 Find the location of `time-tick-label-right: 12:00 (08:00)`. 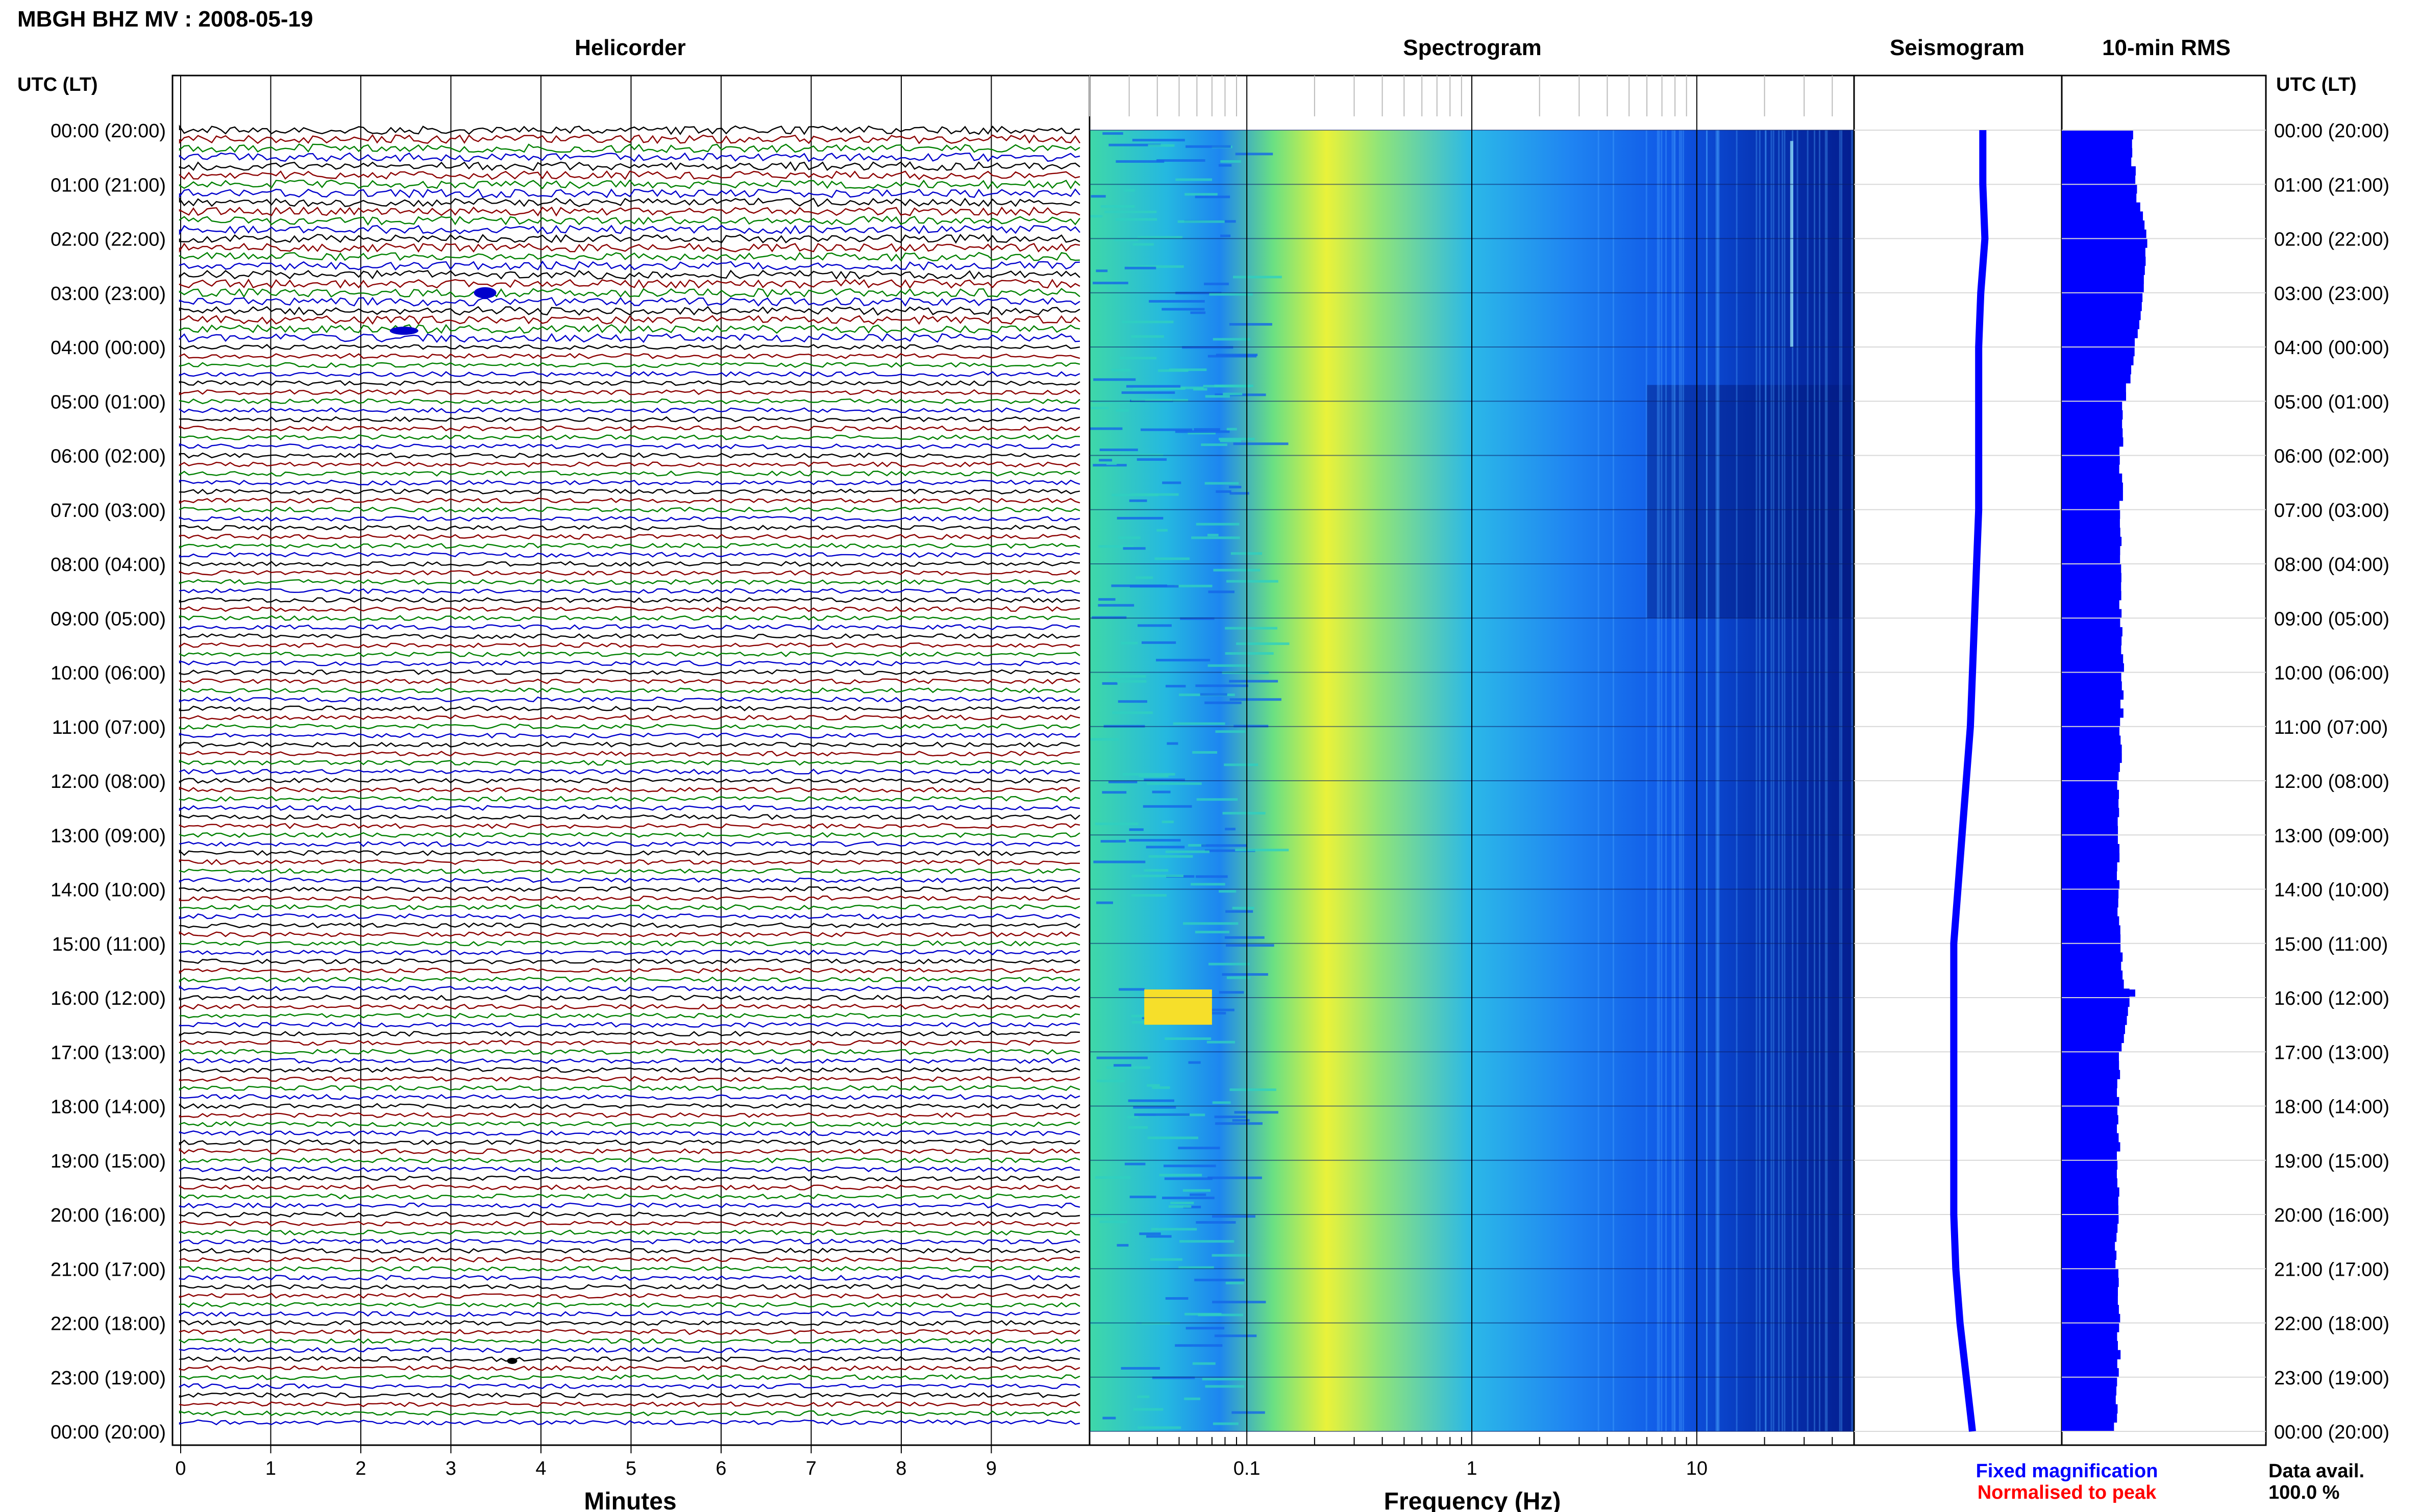

time-tick-label-right: 12:00 (08:00) is located at coordinates (2331, 781).